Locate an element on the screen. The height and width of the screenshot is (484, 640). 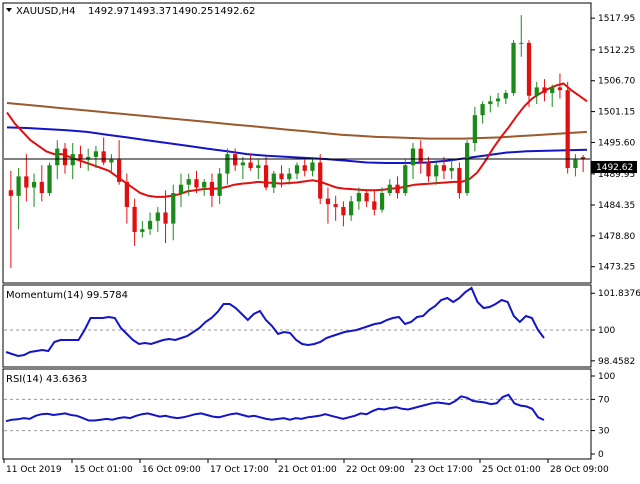
time-tick-label: 16 Oct 09:00 is located at coordinates (171, 470).